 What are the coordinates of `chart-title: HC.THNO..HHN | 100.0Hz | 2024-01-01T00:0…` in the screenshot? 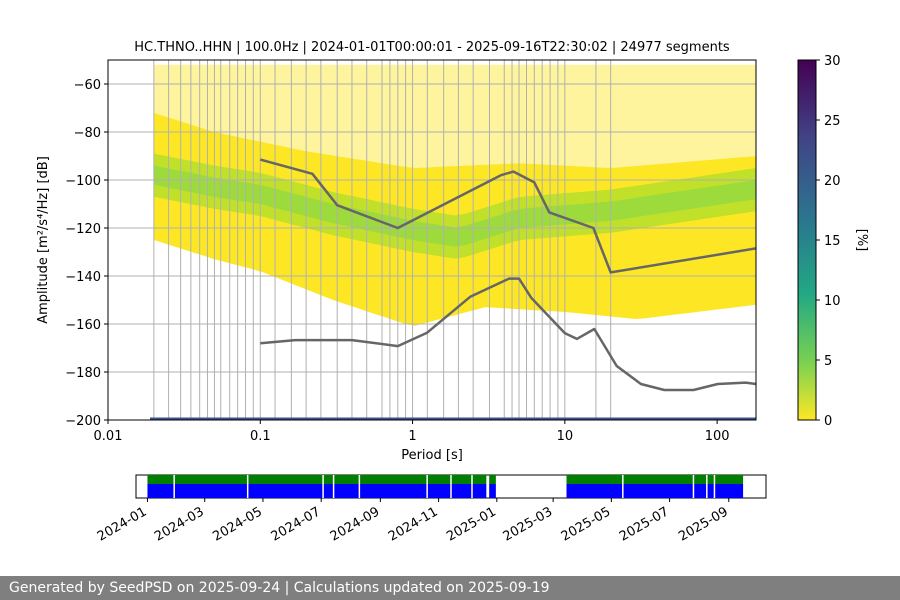 It's located at (432, 47).